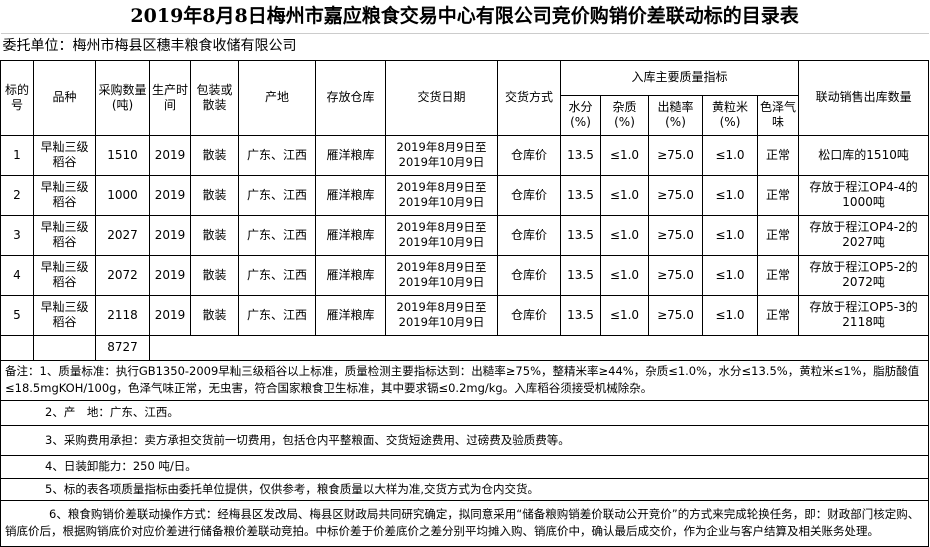 The height and width of the screenshot is (547, 930). Describe the element at coordinates (122, 275) in the screenshot. I see `cell-quantity: 2072` at that location.